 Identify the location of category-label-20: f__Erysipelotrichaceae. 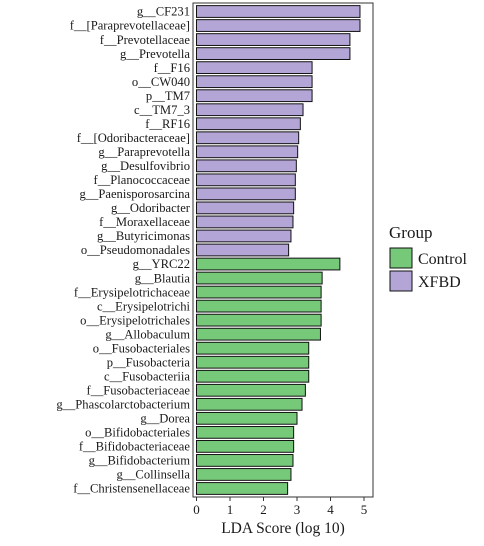
(132, 292).